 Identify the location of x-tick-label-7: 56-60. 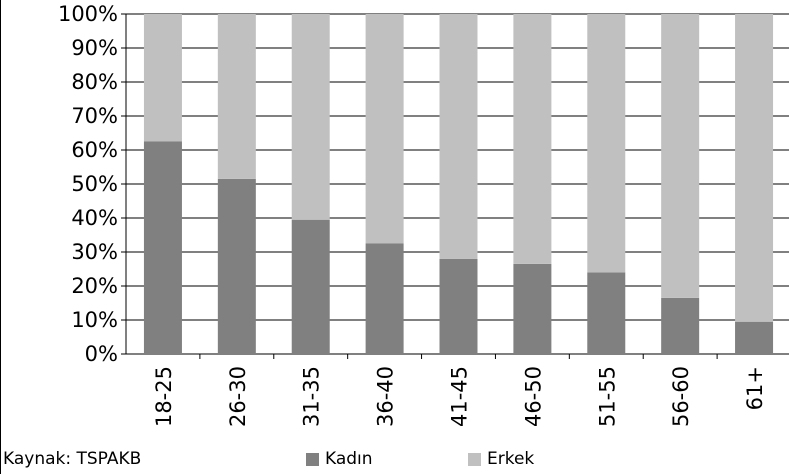
(681, 396).